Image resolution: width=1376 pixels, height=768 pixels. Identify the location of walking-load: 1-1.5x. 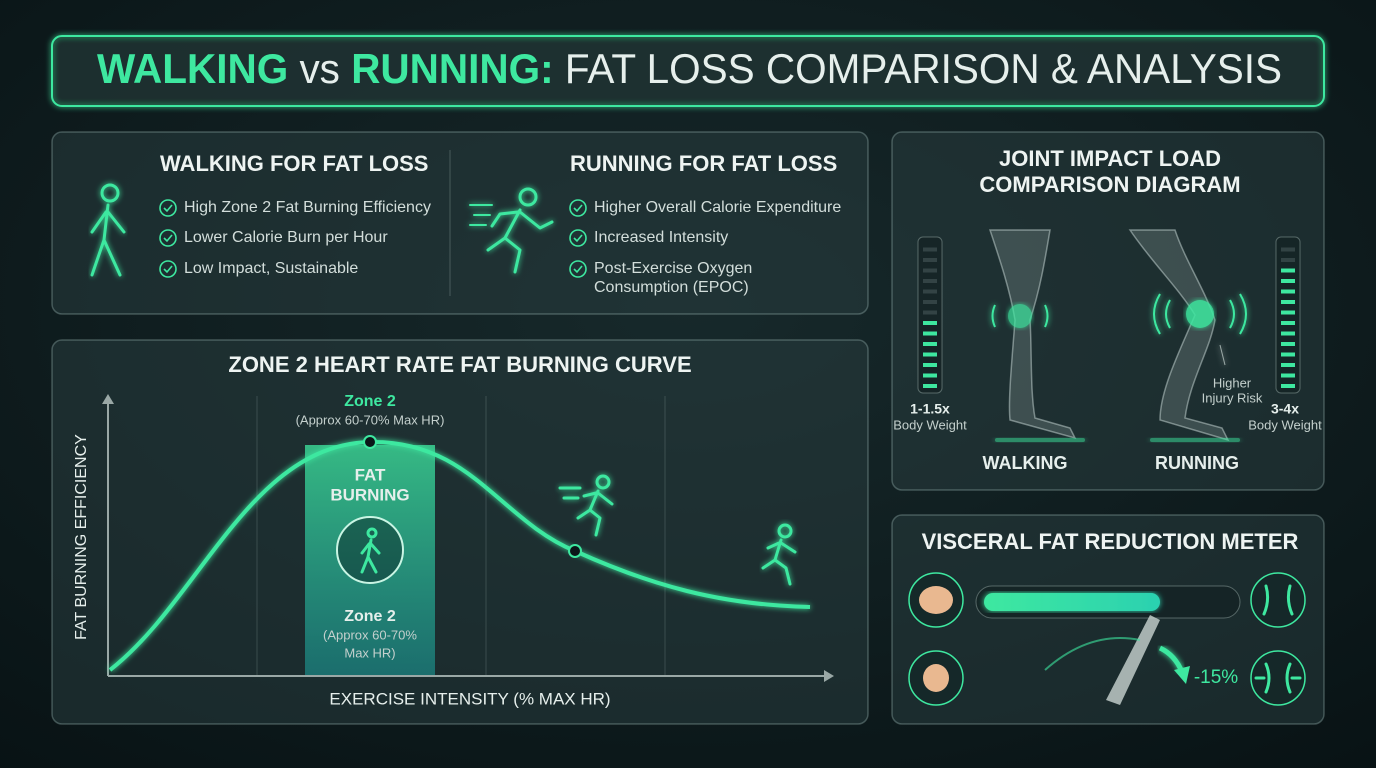
(930, 409).